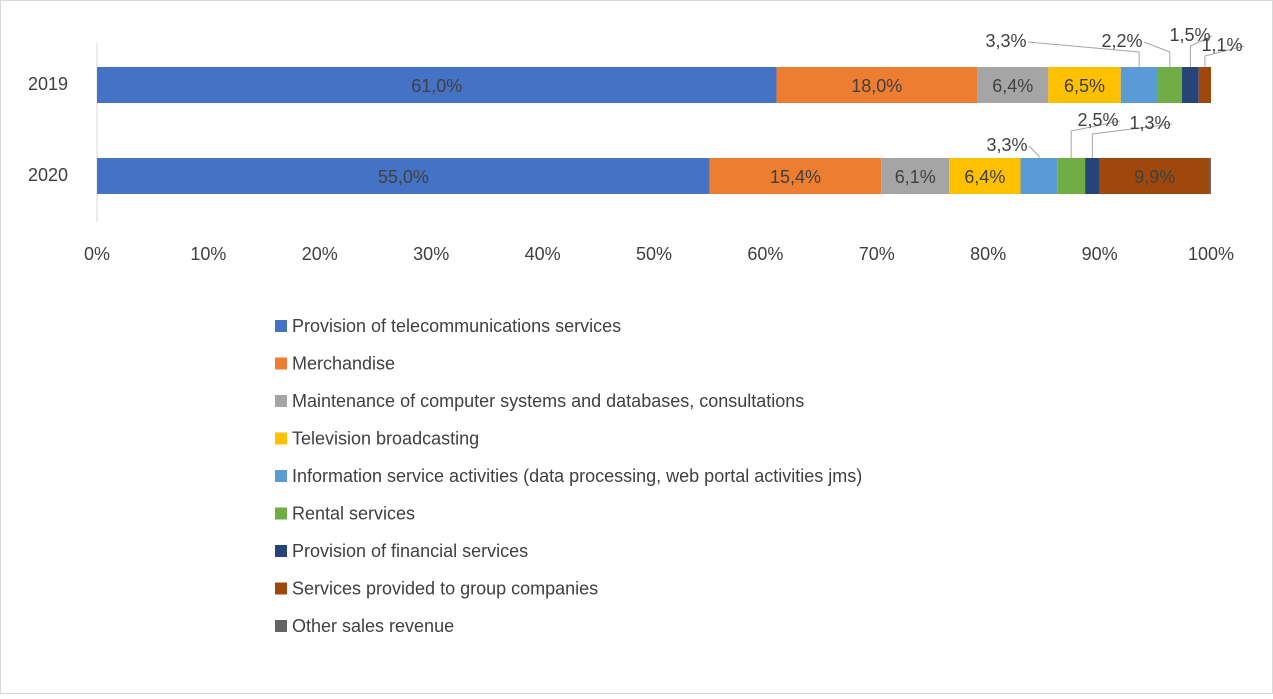  What do you see at coordinates (48, 175) in the screenshot?
I see `y-tick-label: 2020` at bounding box center [48, 175].